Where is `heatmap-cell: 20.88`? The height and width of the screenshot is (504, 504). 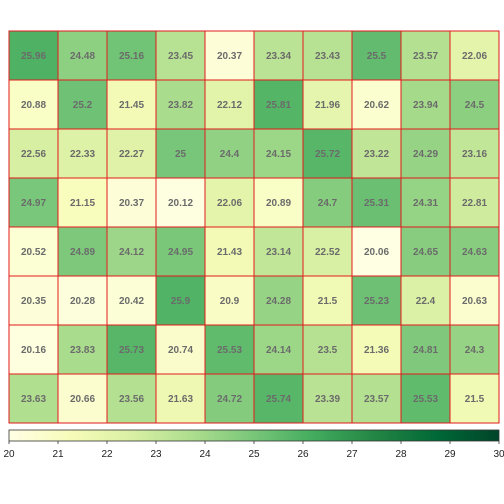 heatmap-cell: 20.88 is located at coordinates (33, 104).